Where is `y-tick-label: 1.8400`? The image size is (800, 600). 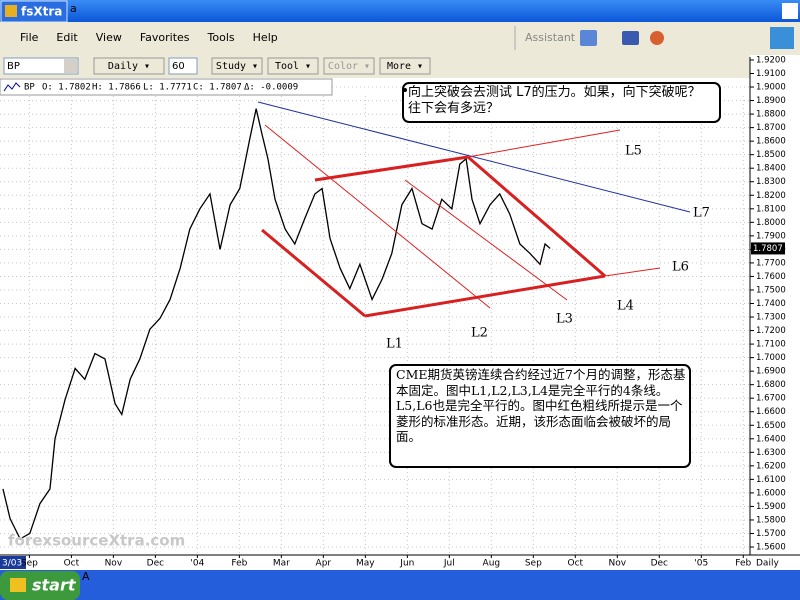
y-tick-label: 1.8400 is located at coordinates (771, 169).